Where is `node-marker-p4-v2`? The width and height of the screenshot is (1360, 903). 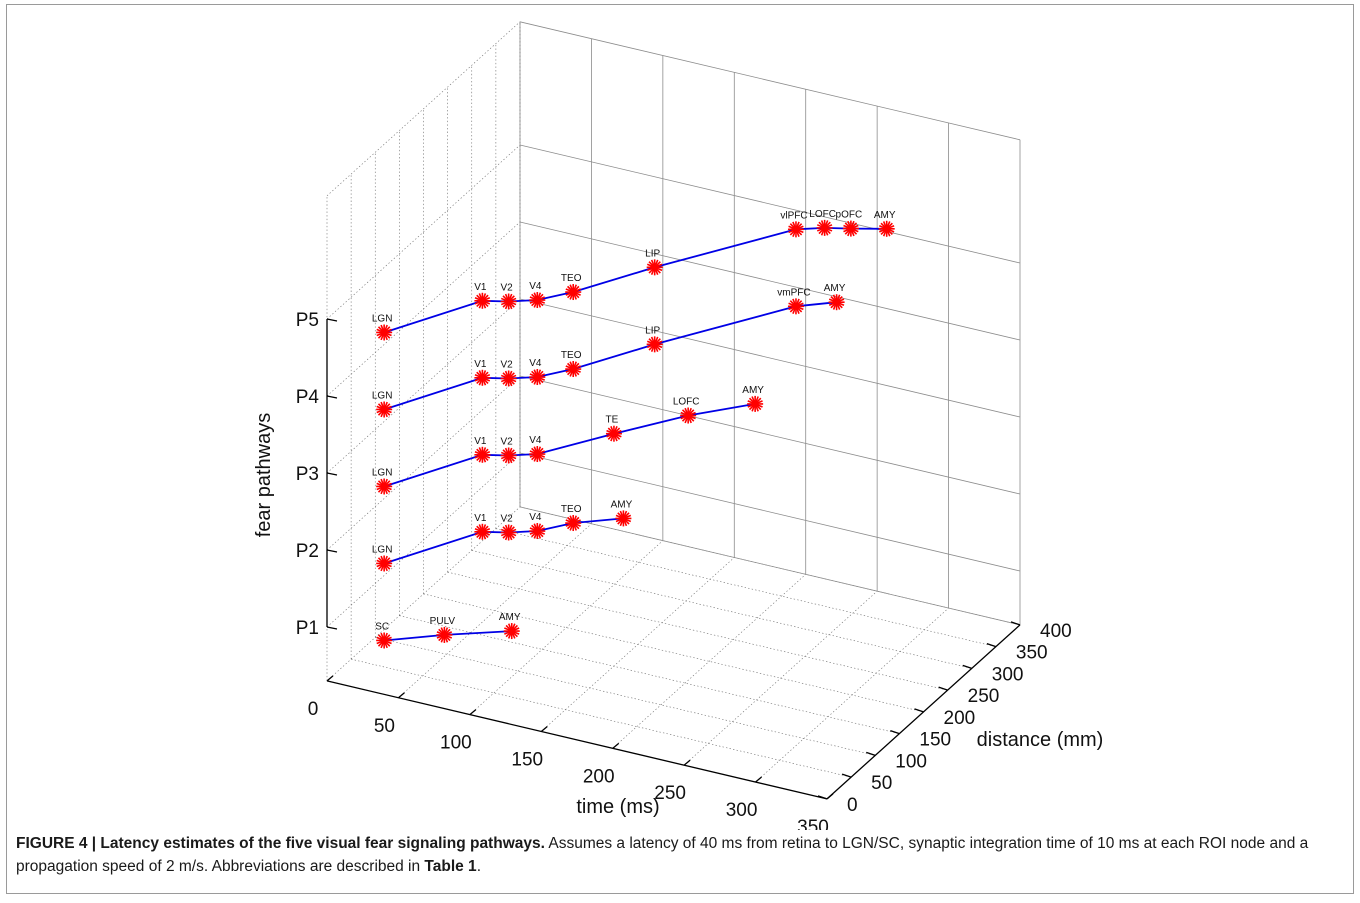 node-marker-p4-v2 is located at coordinates (508, 378).